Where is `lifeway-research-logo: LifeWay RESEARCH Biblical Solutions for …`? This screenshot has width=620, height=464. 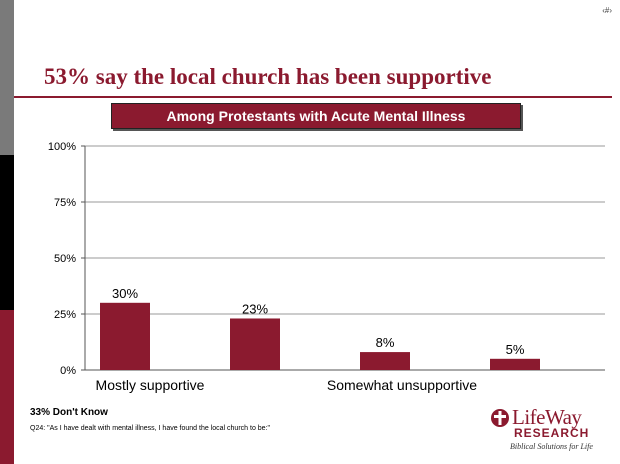 lifeway-research-logo: LifeWay RESEARCH Biblical Solutions for … is located at coordinates (546, 431).